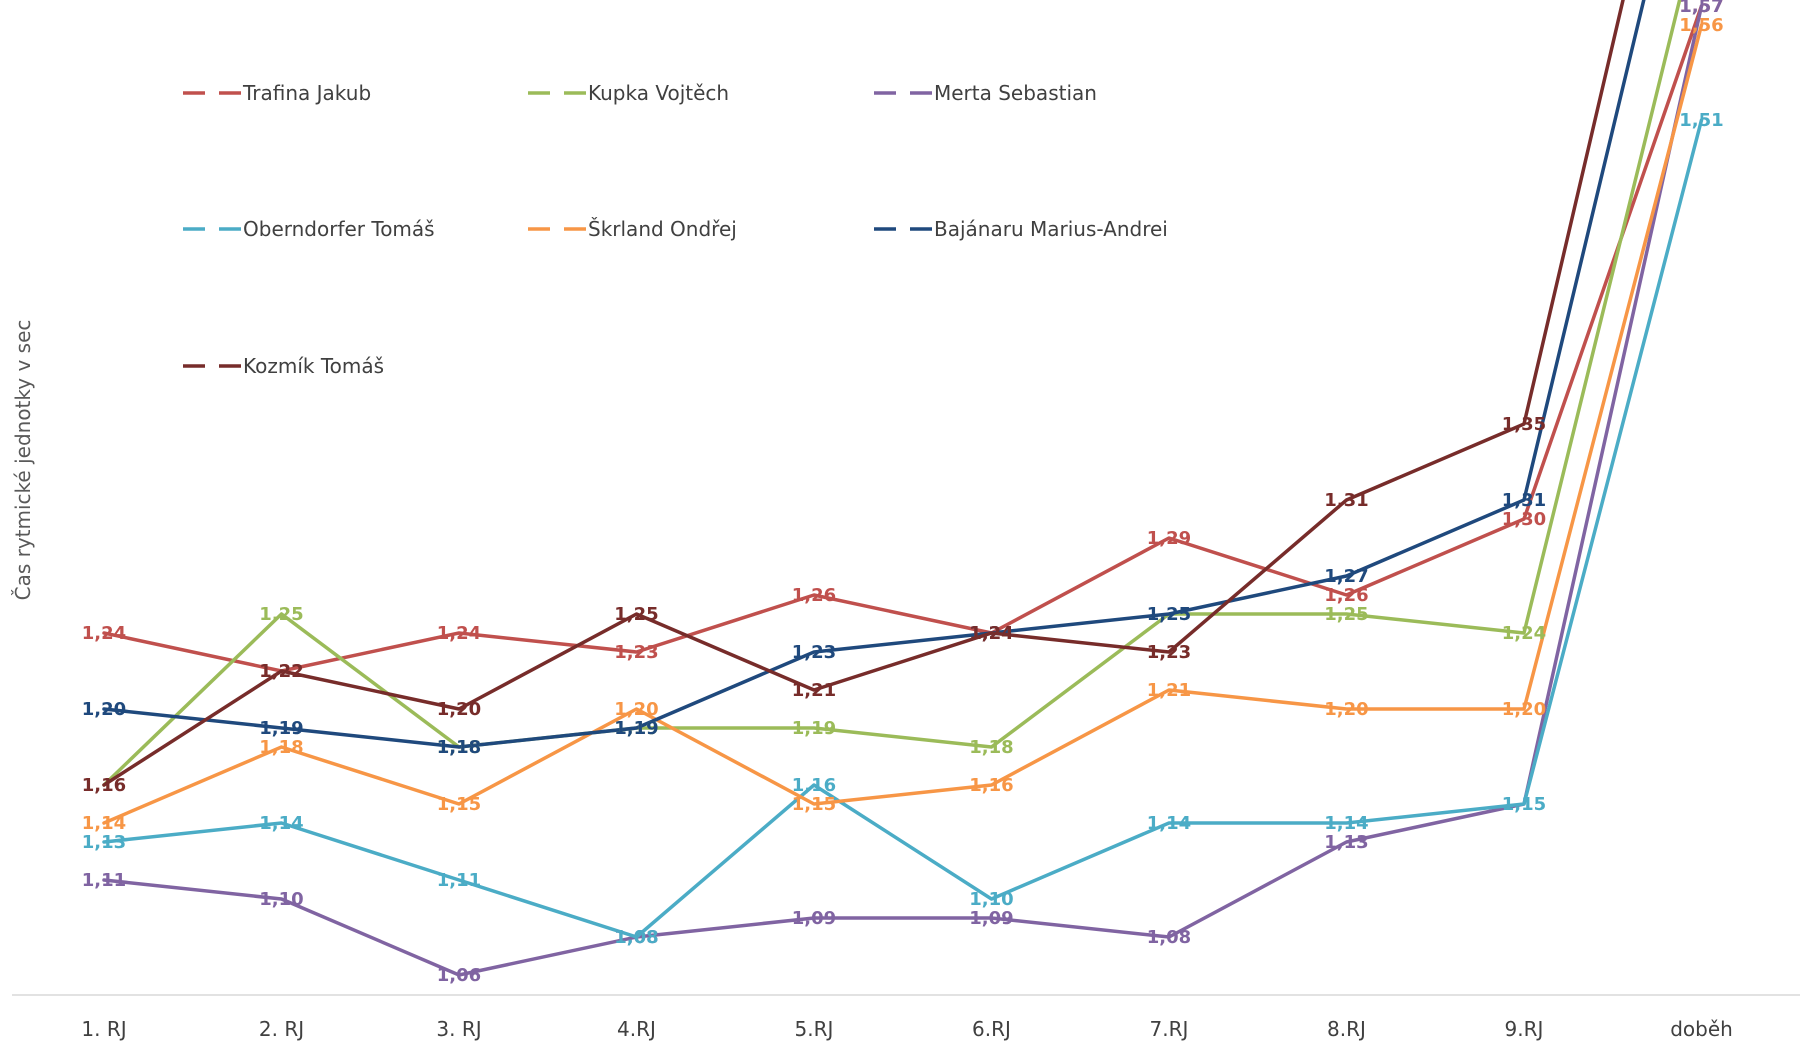  Describe the element at coordinates (1015, 93) in the screenshot. I see `legend-entry: Merta Sebastian` at that location.